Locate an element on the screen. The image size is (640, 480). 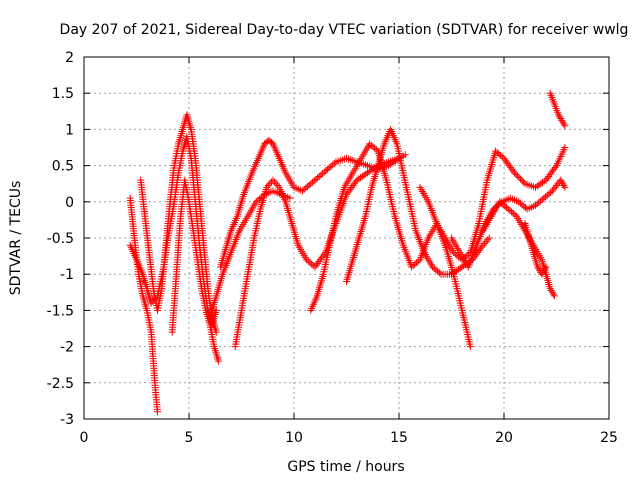
x-tick-label: 5 is located at coordinates (189, 438).